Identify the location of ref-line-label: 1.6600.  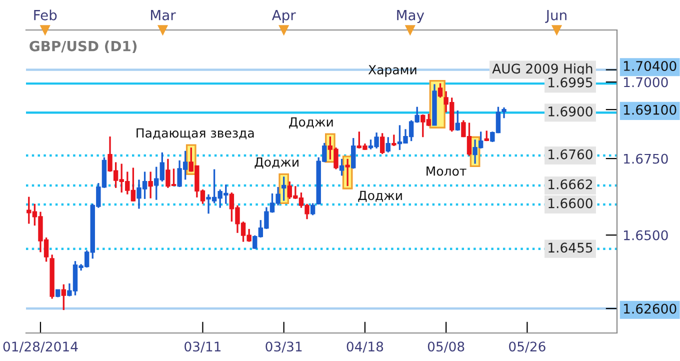
(570, 203).